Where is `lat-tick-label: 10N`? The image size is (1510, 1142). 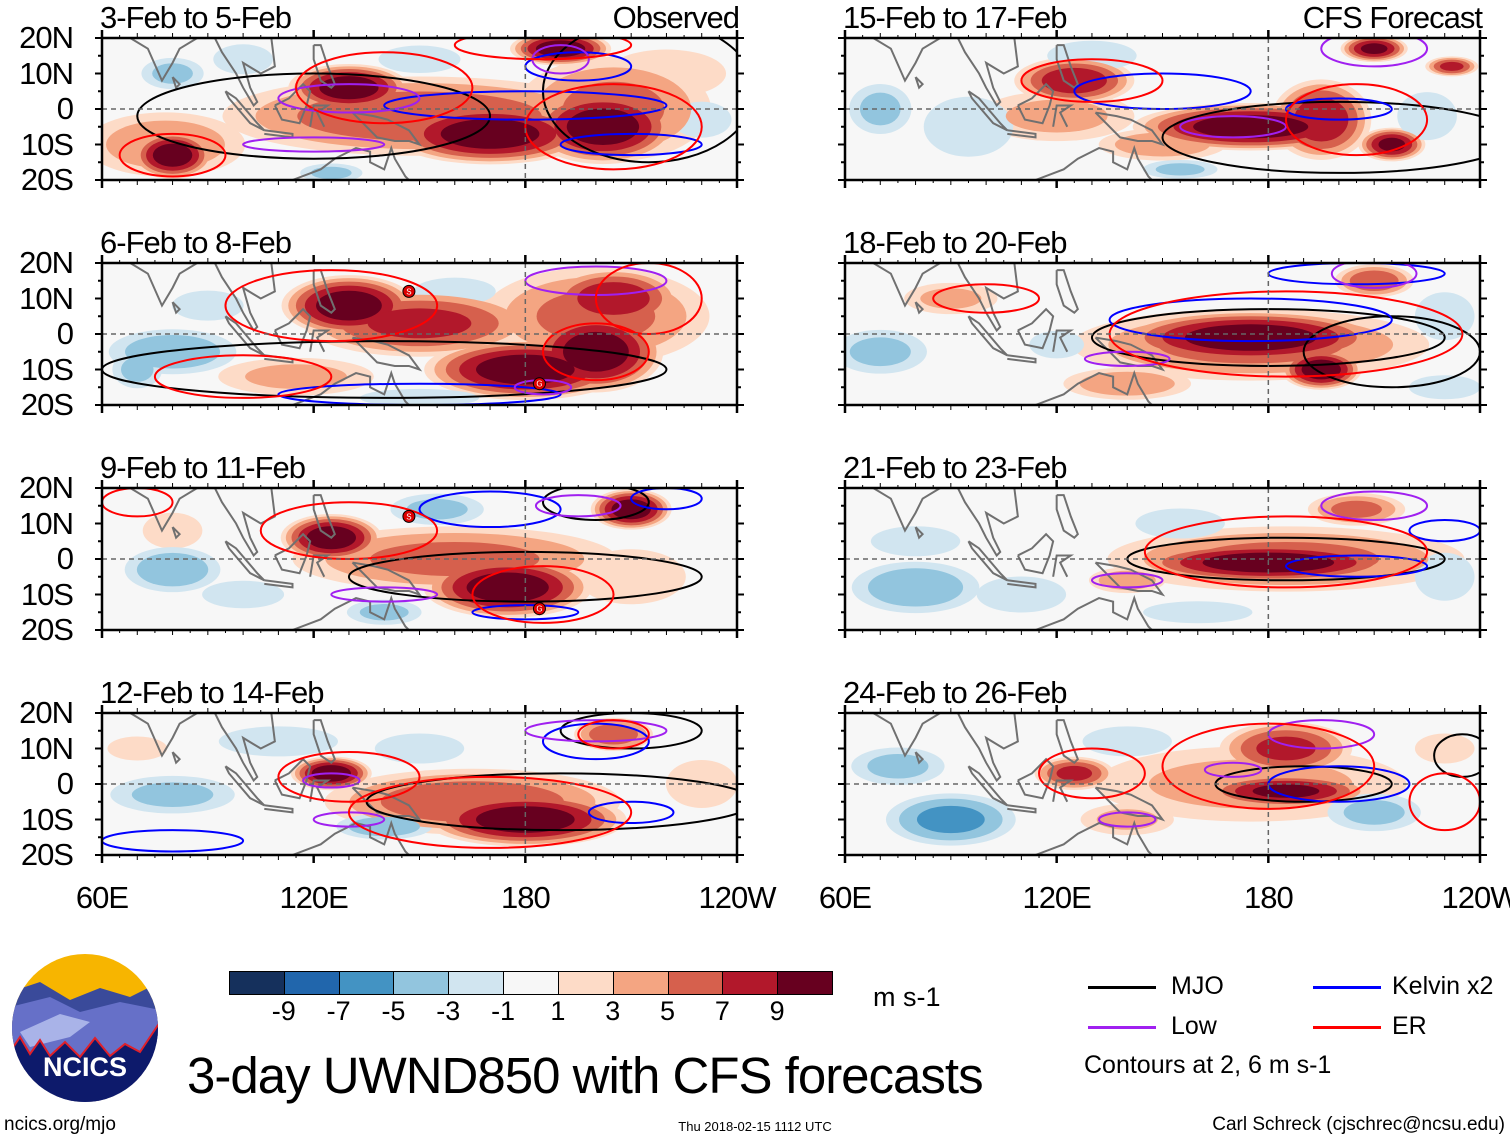 lat-tick-label: 10N is located at coordinates (46, 748).